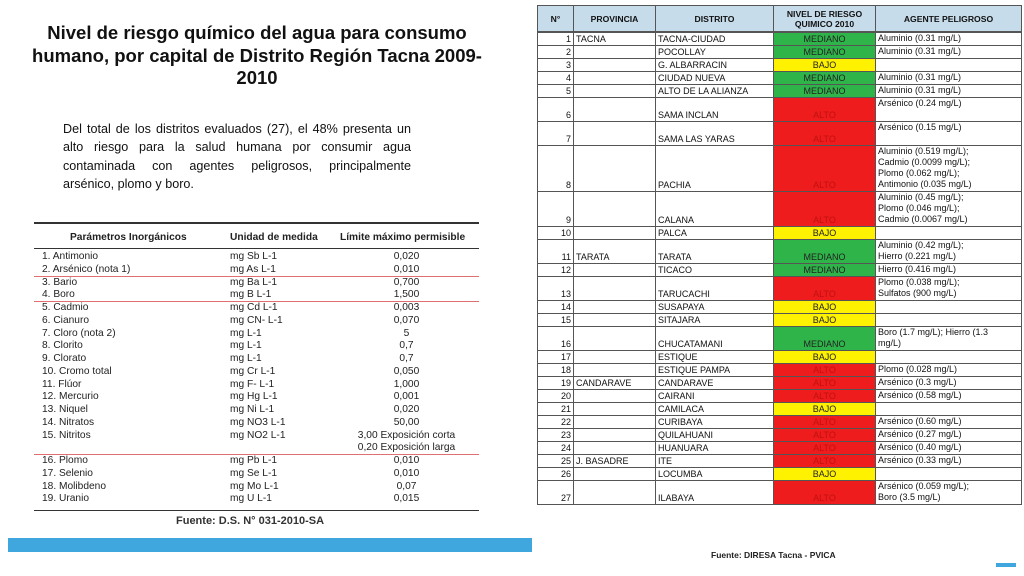  I want to click on param-limit: 50,00, so click(406, 422).